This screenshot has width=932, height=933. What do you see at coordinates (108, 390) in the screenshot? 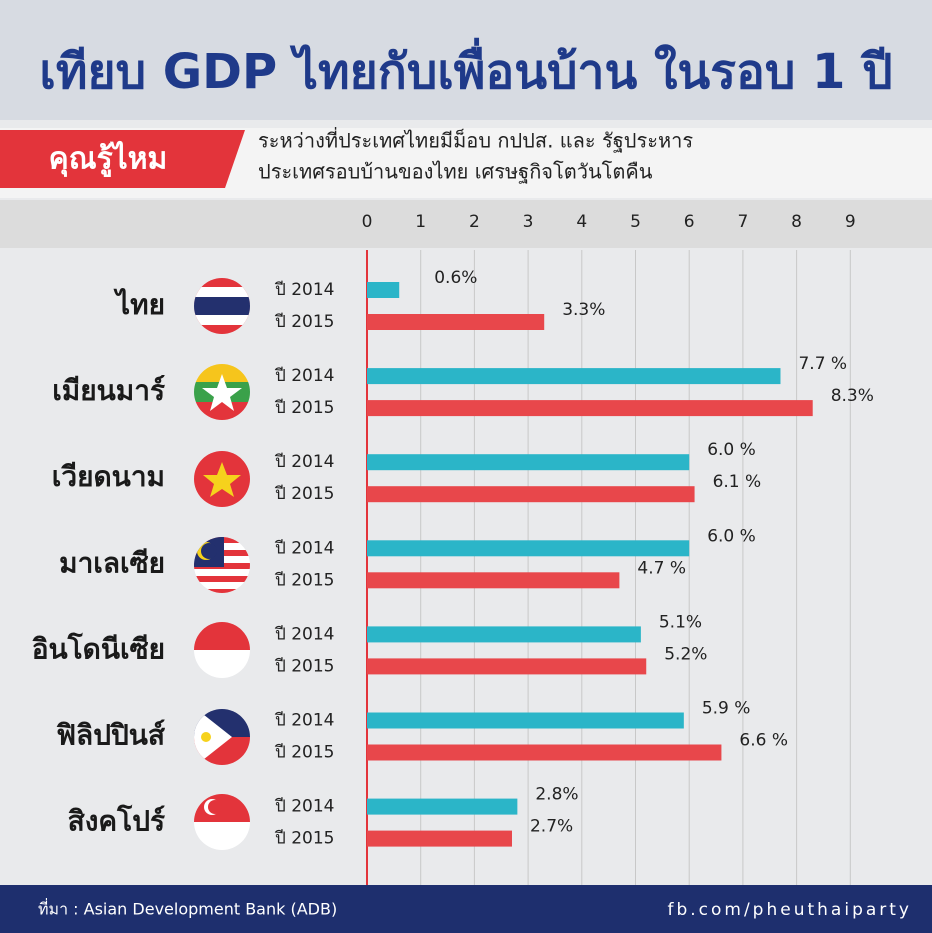
I see `category-label: เมียนมาร์` at bounding box center [108, 390].